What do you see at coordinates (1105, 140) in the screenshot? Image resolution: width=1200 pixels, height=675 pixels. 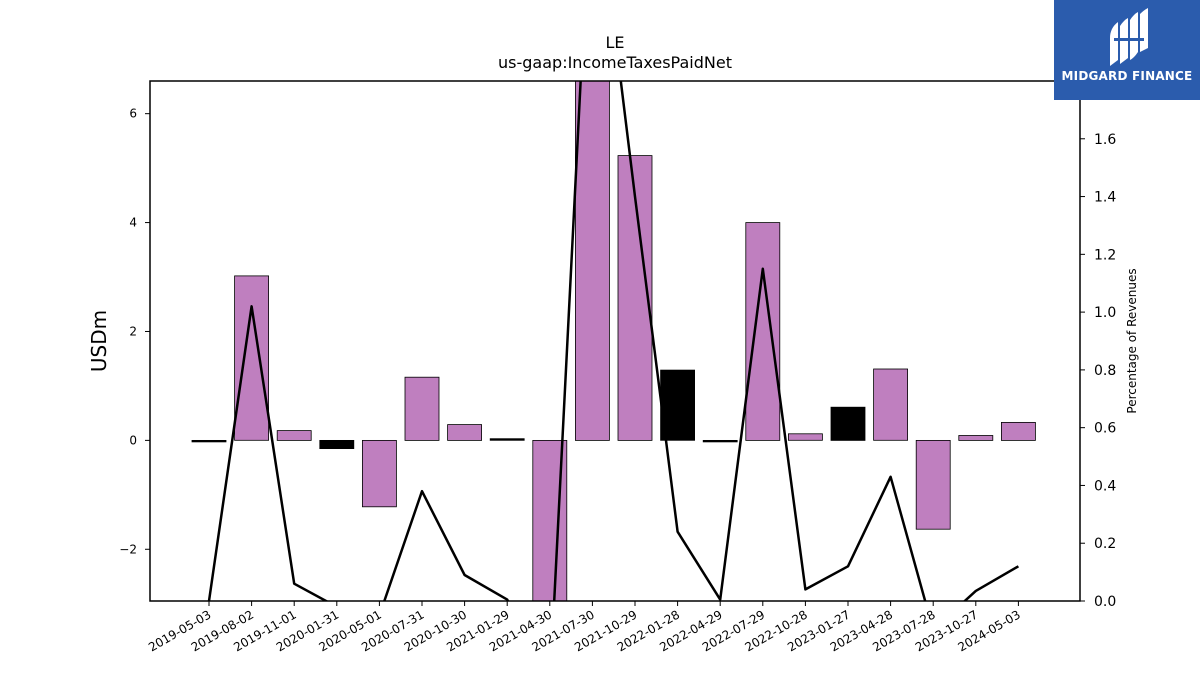 I see `y2-tick-label: 1.6` at bounding box center [1105, 140].